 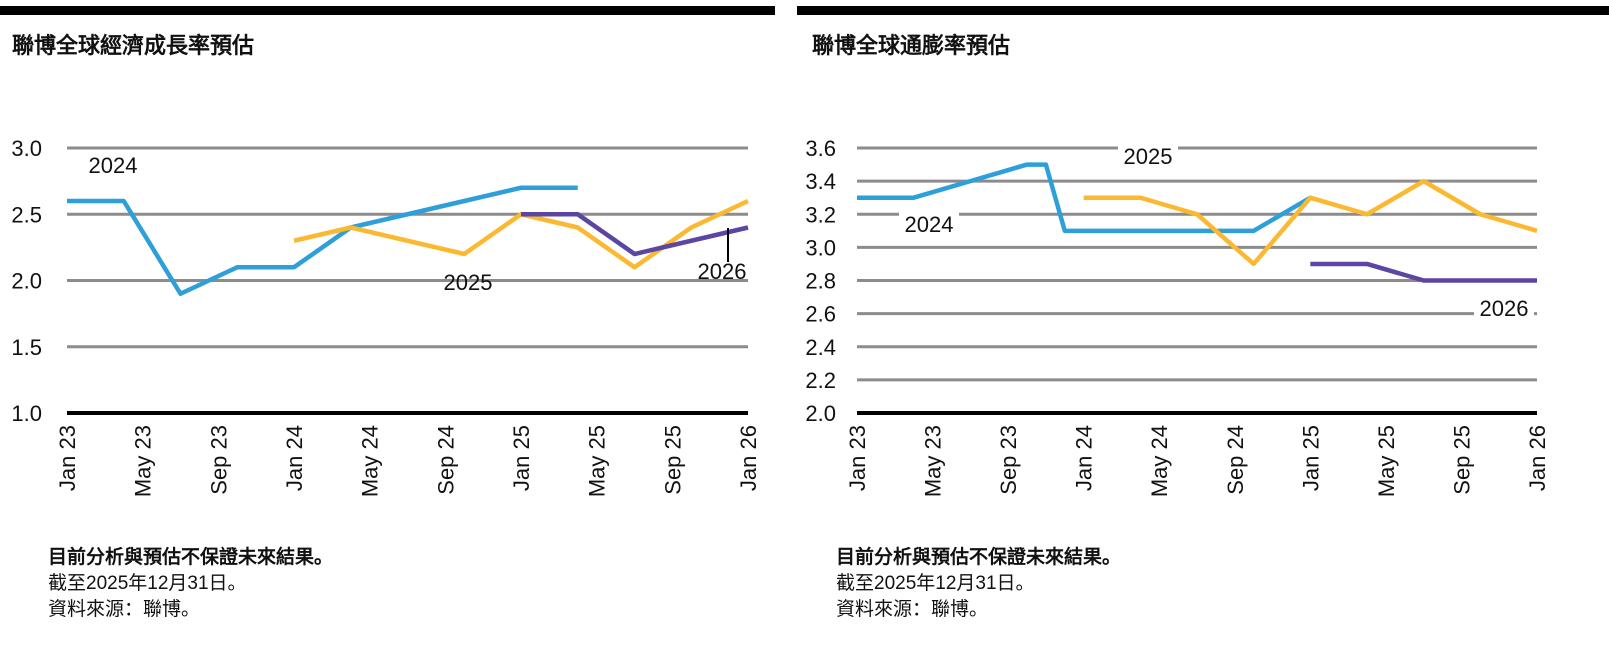 I want to click on y-tick-label: 3.6, so click(x=820, y=148).